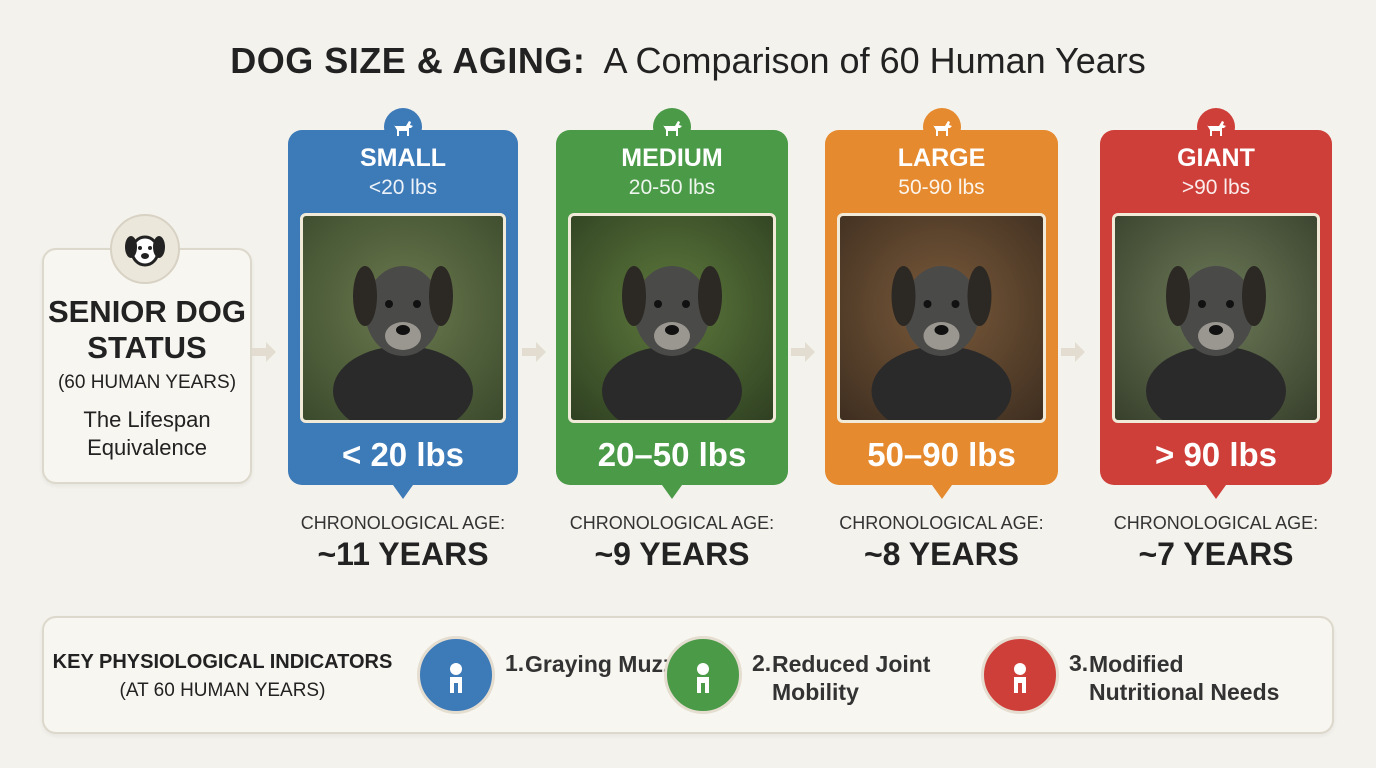 Image resolution: width=1376 pixels, height=768 pixels. What do you see at coordinates (145, 249) in the screenshot?
I see `intro-icon` at bounding box center [145, 249].